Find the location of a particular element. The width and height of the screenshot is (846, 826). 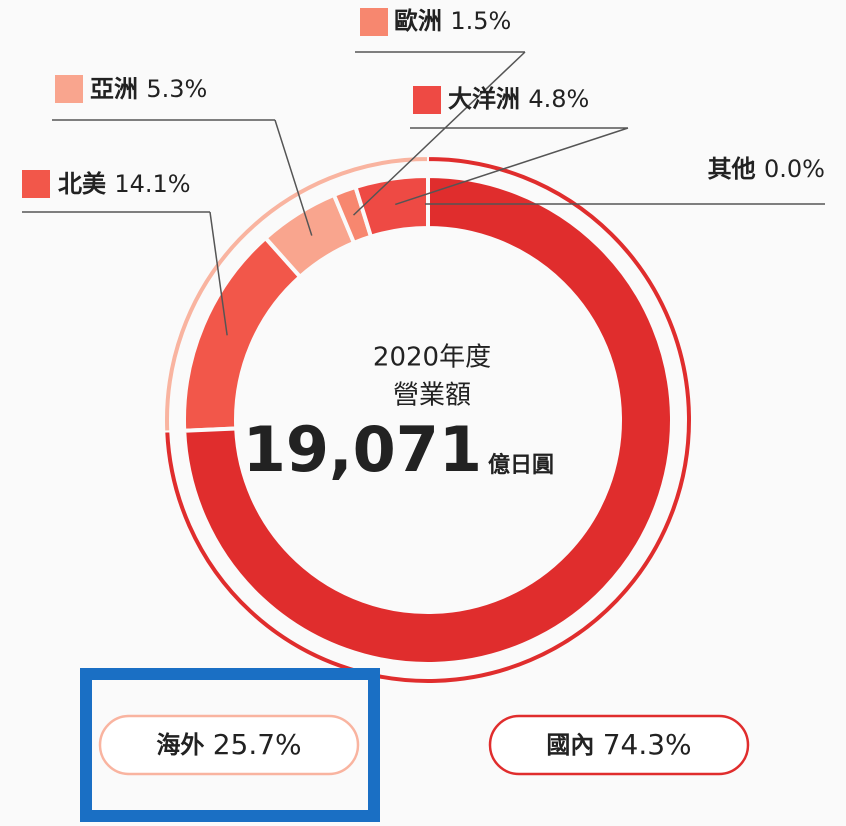

pill-name: 國內 is located at coordinates (570, 745).